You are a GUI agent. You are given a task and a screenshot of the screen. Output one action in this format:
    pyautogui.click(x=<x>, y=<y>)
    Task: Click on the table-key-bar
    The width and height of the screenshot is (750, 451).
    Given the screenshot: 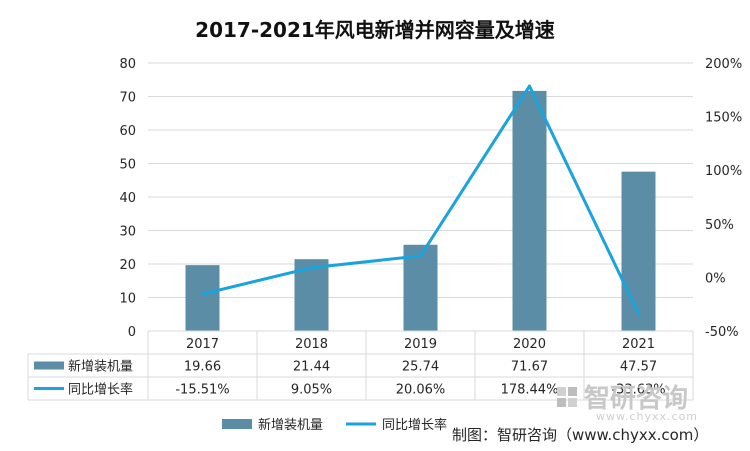 What is the action you would take?
    pyautogui.click(x=49, y=365)
    